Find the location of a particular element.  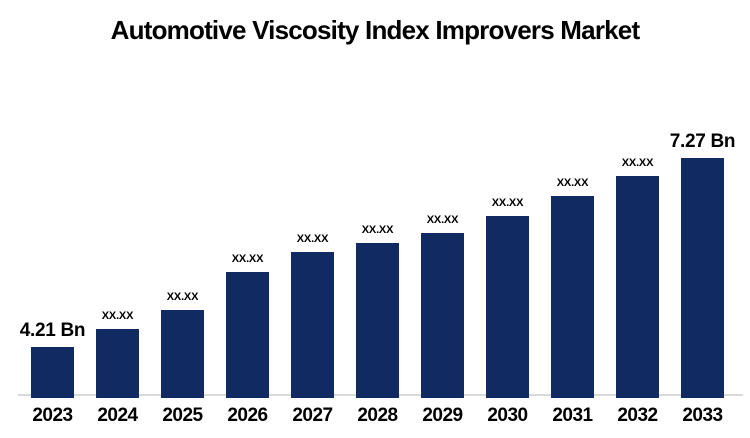

bar-group-2028: XX.XX is located at coordinates (377, 263).